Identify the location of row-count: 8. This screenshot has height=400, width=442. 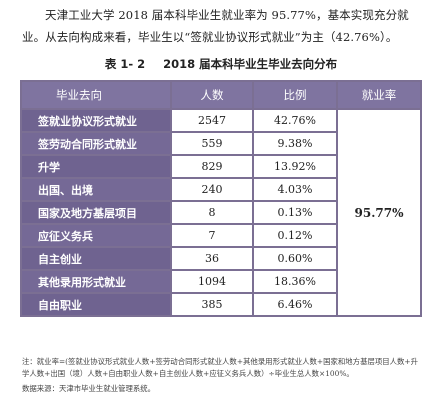
(212, 212).